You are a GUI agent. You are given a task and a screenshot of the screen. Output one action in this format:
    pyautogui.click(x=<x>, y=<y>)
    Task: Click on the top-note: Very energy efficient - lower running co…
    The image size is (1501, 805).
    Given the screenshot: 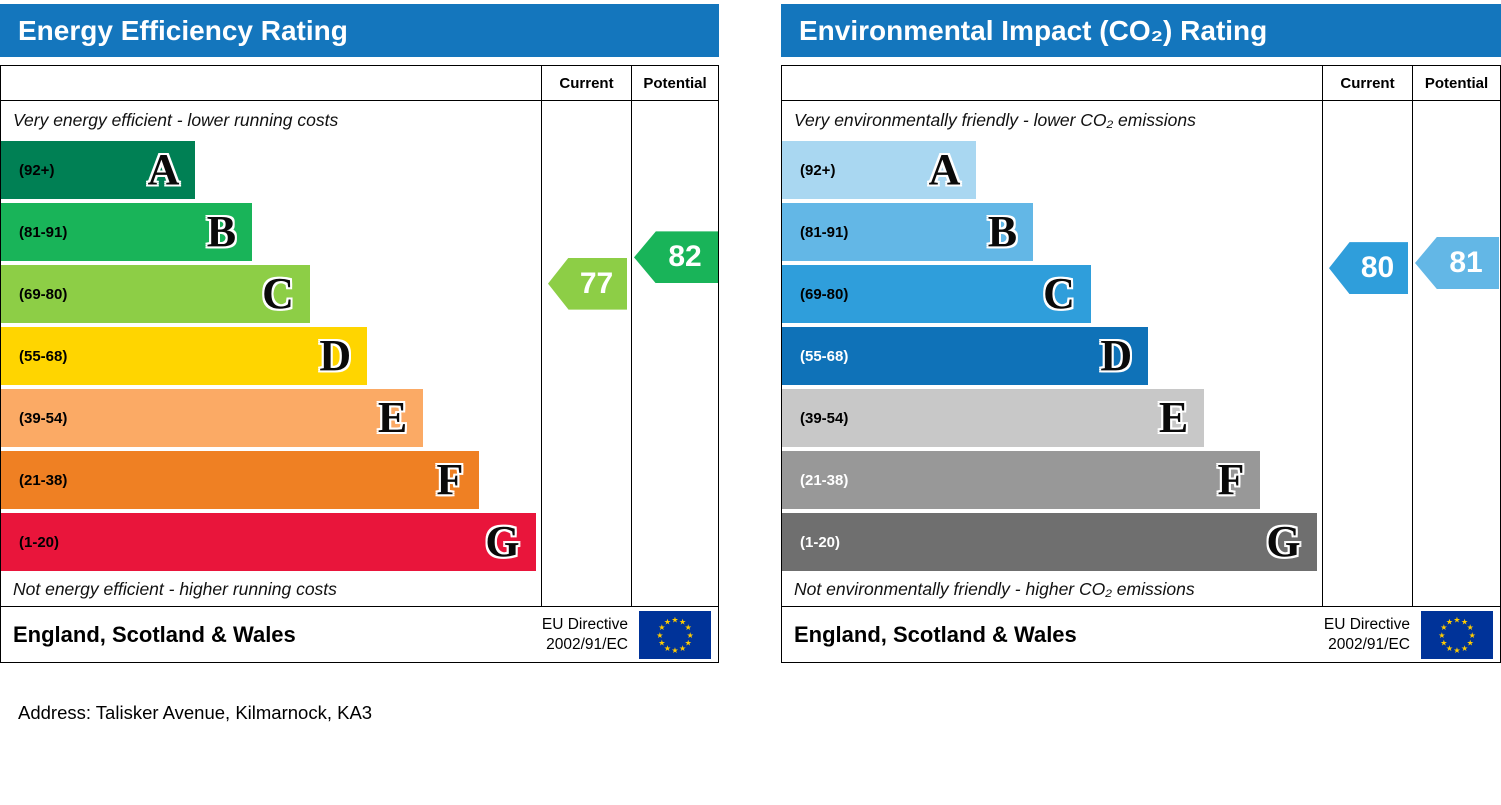 What is the action you would take?
    pyautogui.click(x=176, y=119)
    